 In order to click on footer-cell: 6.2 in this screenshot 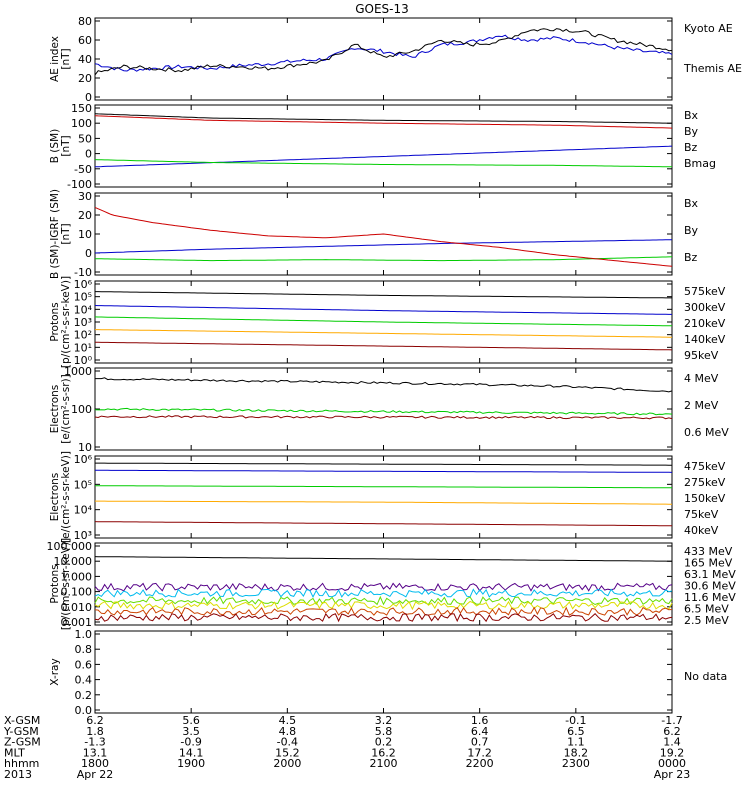, I will do `click(672, 731)`.